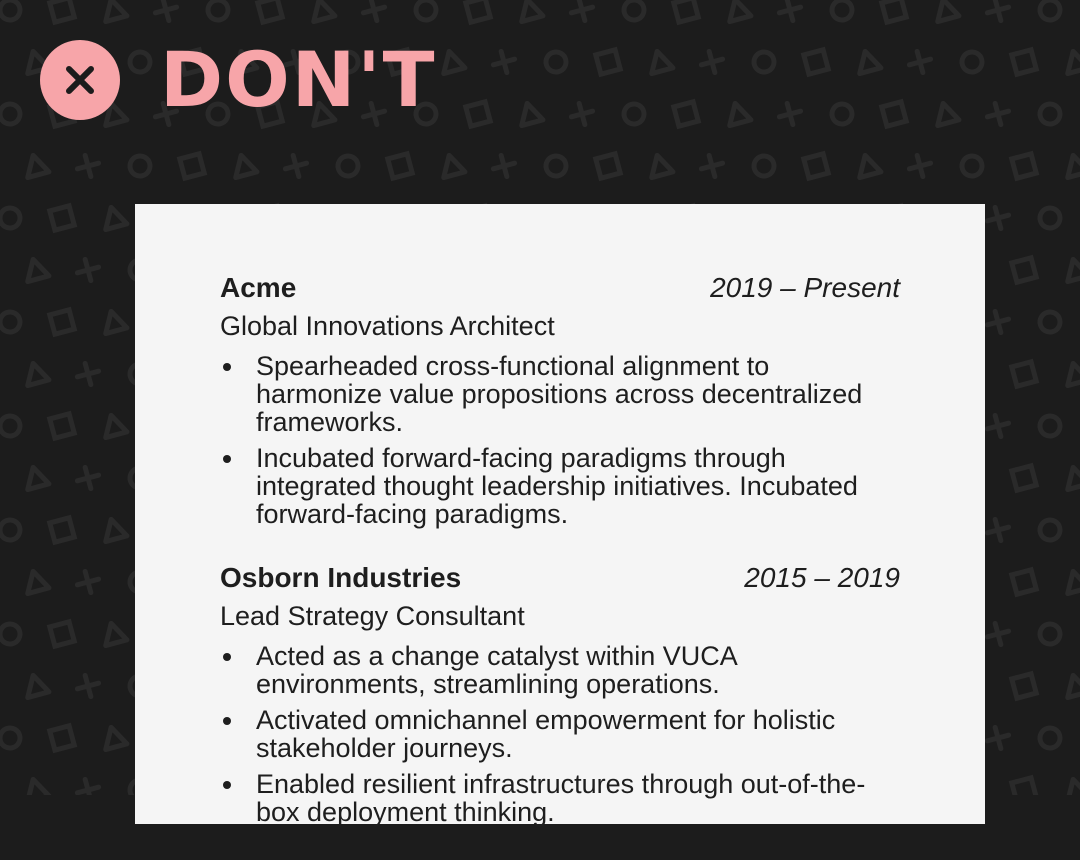 The width and height of the screenshot is (1080, 860). Describe the element at coordinates (298, 79) in the screenshot. I see `dont-title: DON'T` at that location.